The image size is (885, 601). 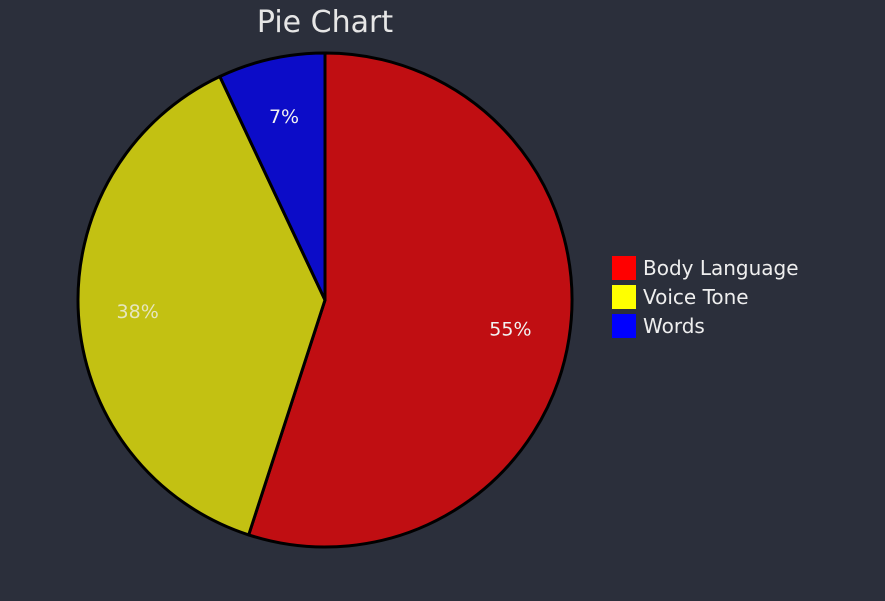 What do you see at coordinates (510, 329) in the screenshot?
I see `slice-value-label: 55%` at bounding box center [510, 329].